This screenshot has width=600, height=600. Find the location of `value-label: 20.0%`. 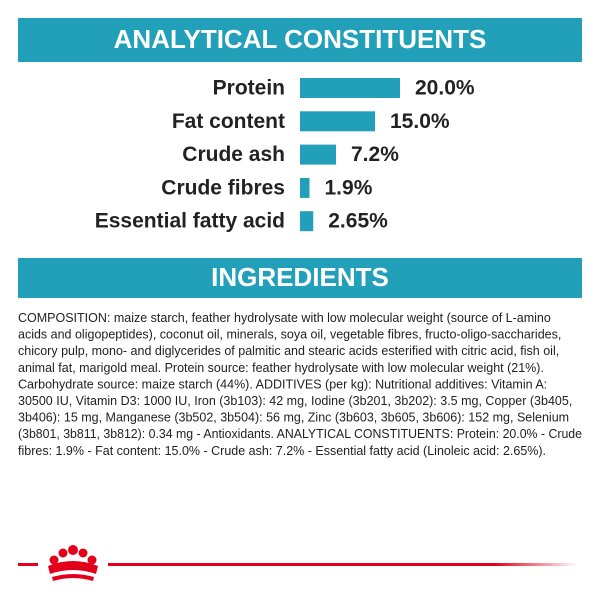

value-label: 20.0% is located at coordinates (445, 88).